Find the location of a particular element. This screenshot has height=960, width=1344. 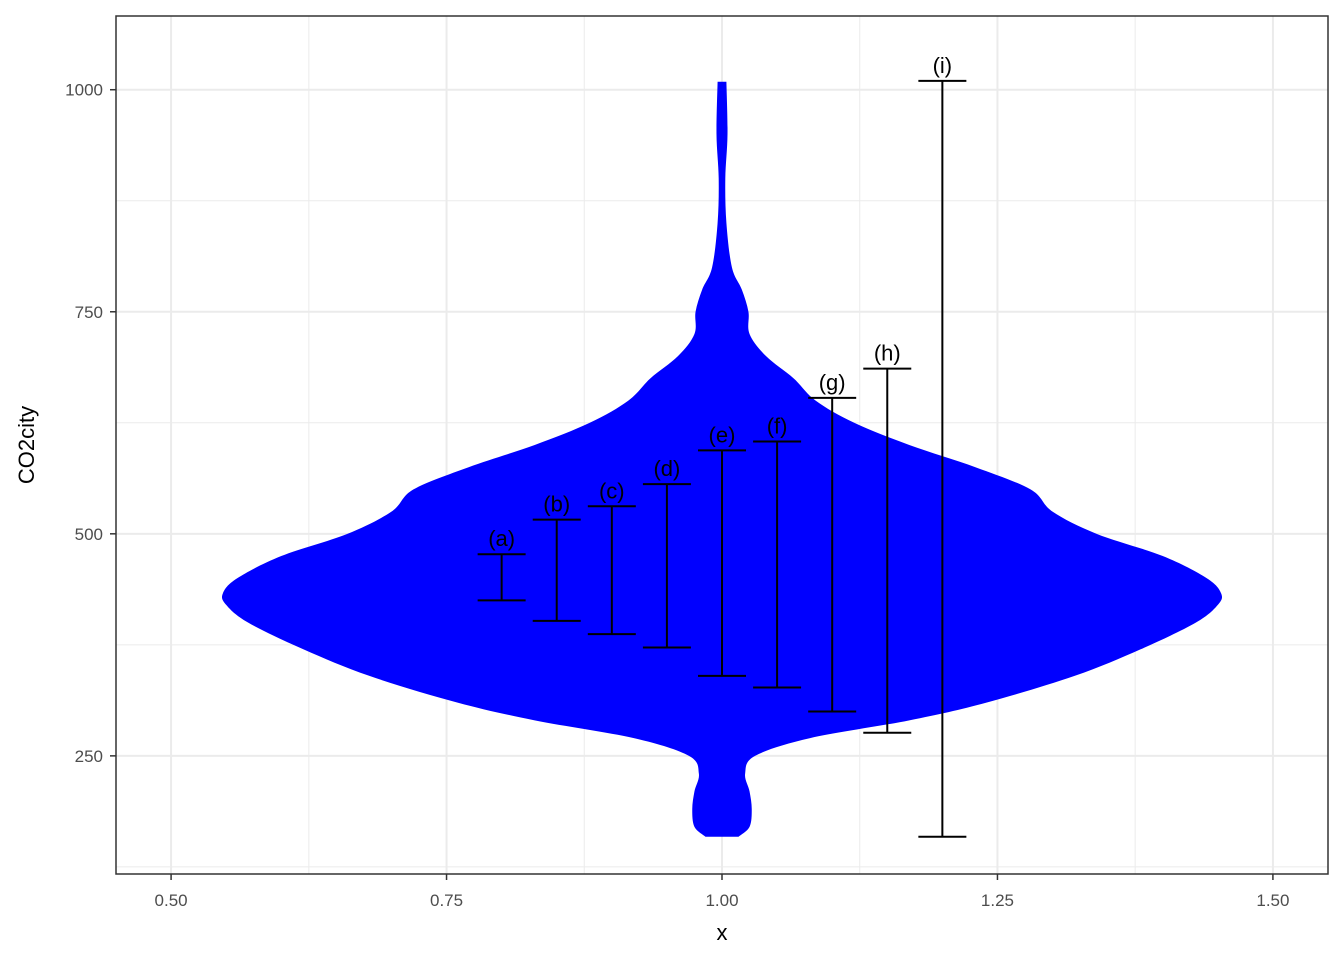

x-tick-label: 0.50 is located at coordinates (171, 900).